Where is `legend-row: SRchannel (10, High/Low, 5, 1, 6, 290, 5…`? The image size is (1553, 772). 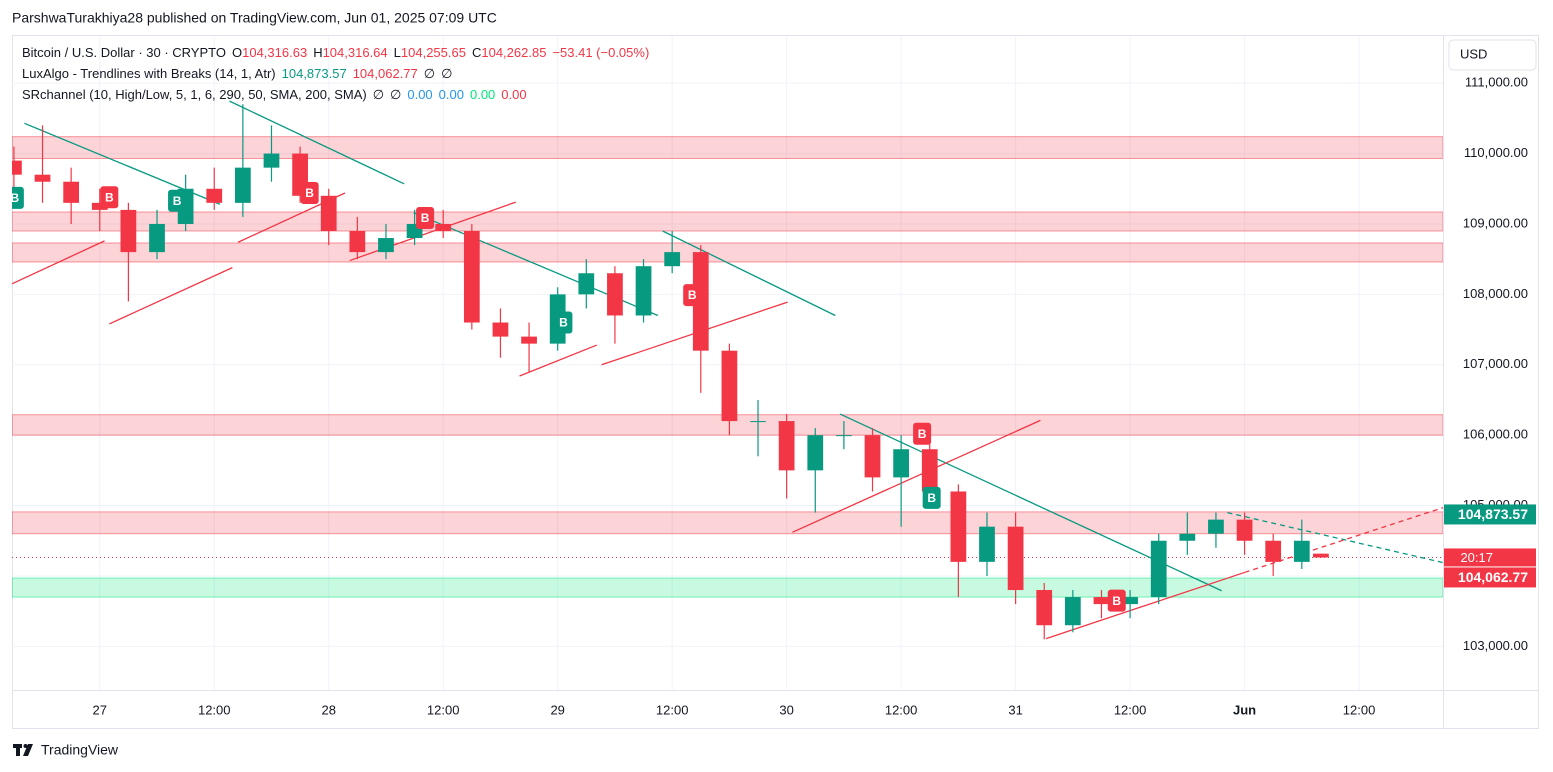 legend-row: SRchannel (10, High/Low, 5, 1, 6, 290, 5… is located at coordinates (274, 94).